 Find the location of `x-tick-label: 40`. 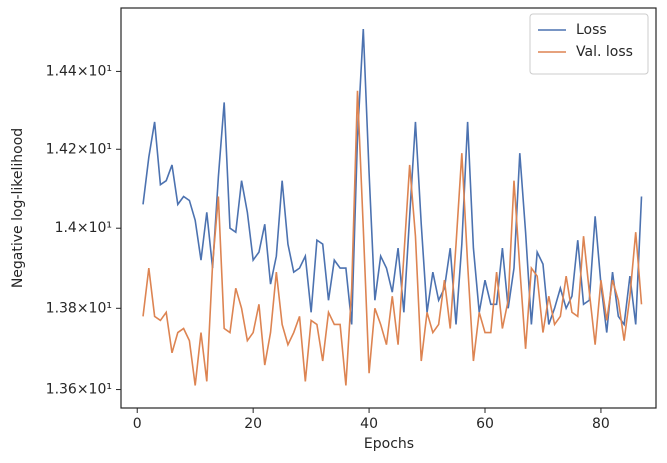

x-tick-label: 40 is located at coordinates (369, 424).